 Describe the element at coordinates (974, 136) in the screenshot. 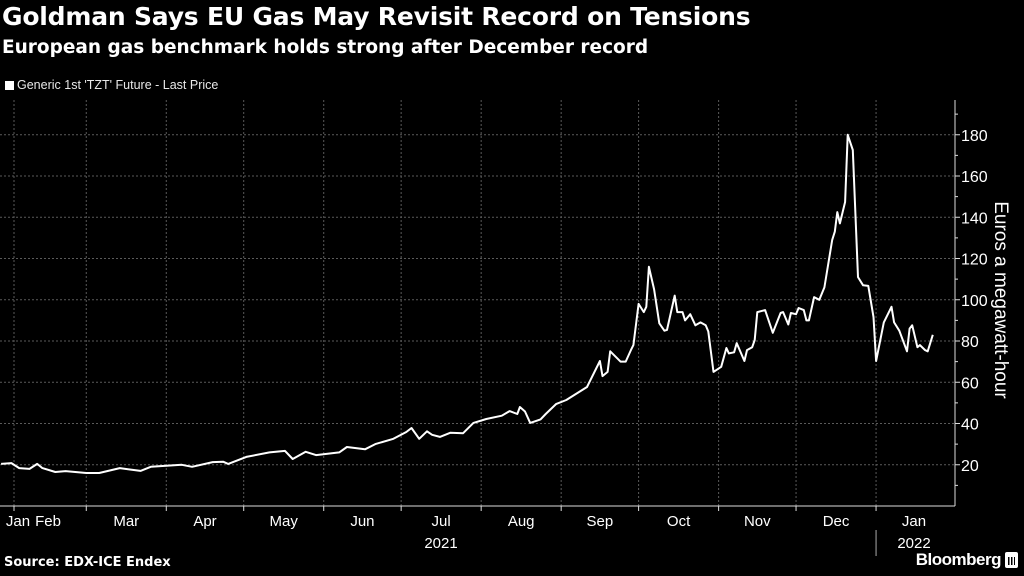

I see `y-tick-label: 180` at that location.